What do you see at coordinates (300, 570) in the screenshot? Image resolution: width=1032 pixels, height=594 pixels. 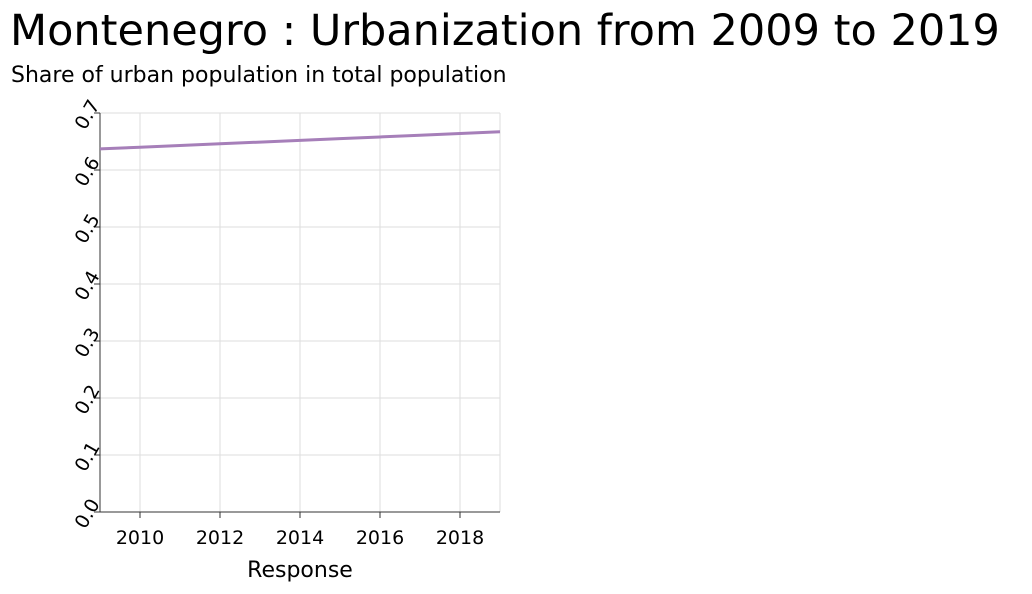 I see `x-axis-label: Response` at bounding box center [300, 570].